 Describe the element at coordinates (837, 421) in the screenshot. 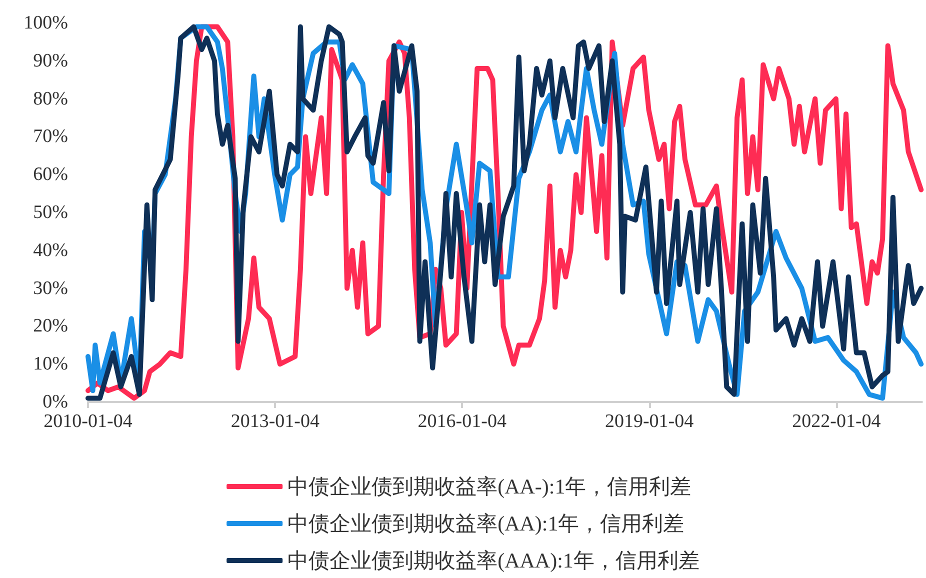

I see `x-tick-label: 2022-01-04` at that location.